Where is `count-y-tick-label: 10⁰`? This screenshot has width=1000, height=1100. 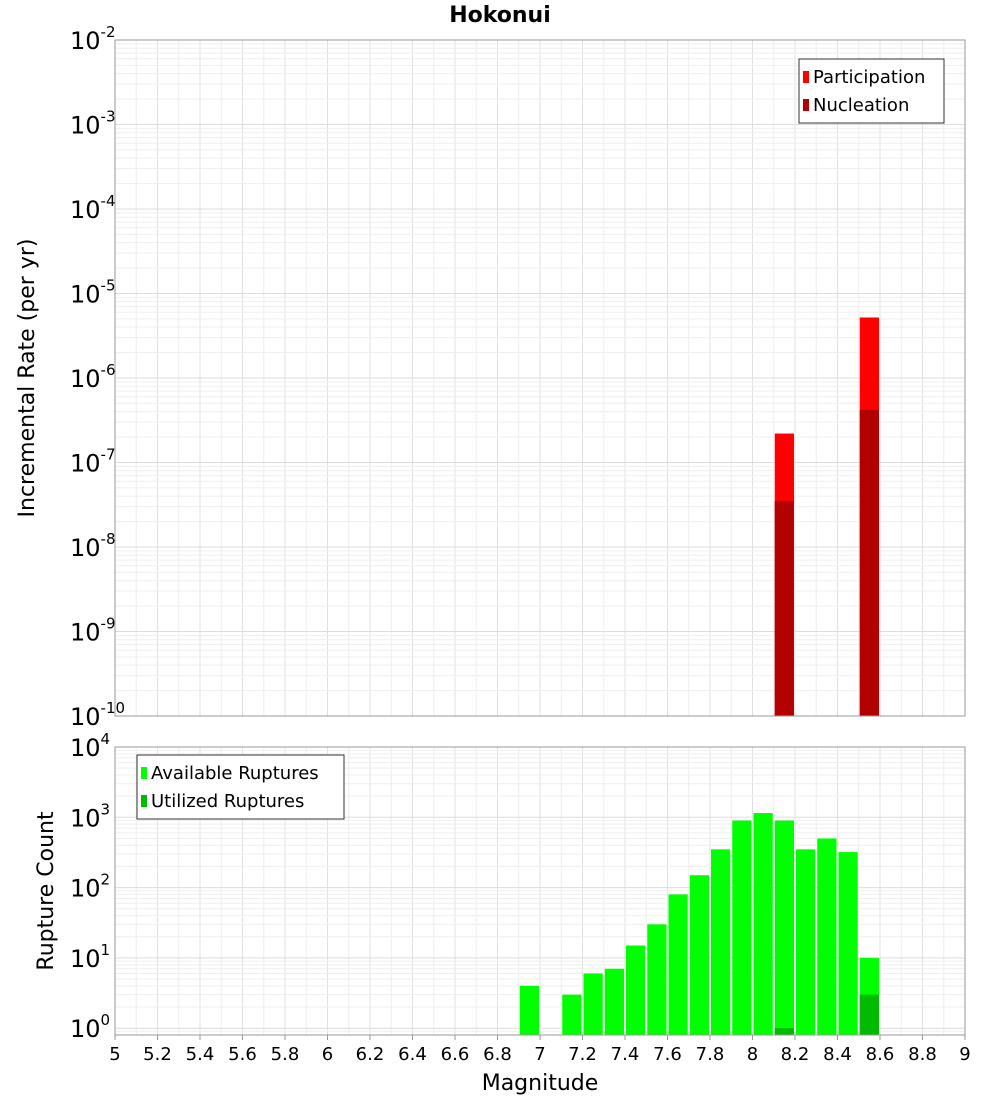
count-y-tick-label: 10⁰ is located at coordinates (90, 1027).